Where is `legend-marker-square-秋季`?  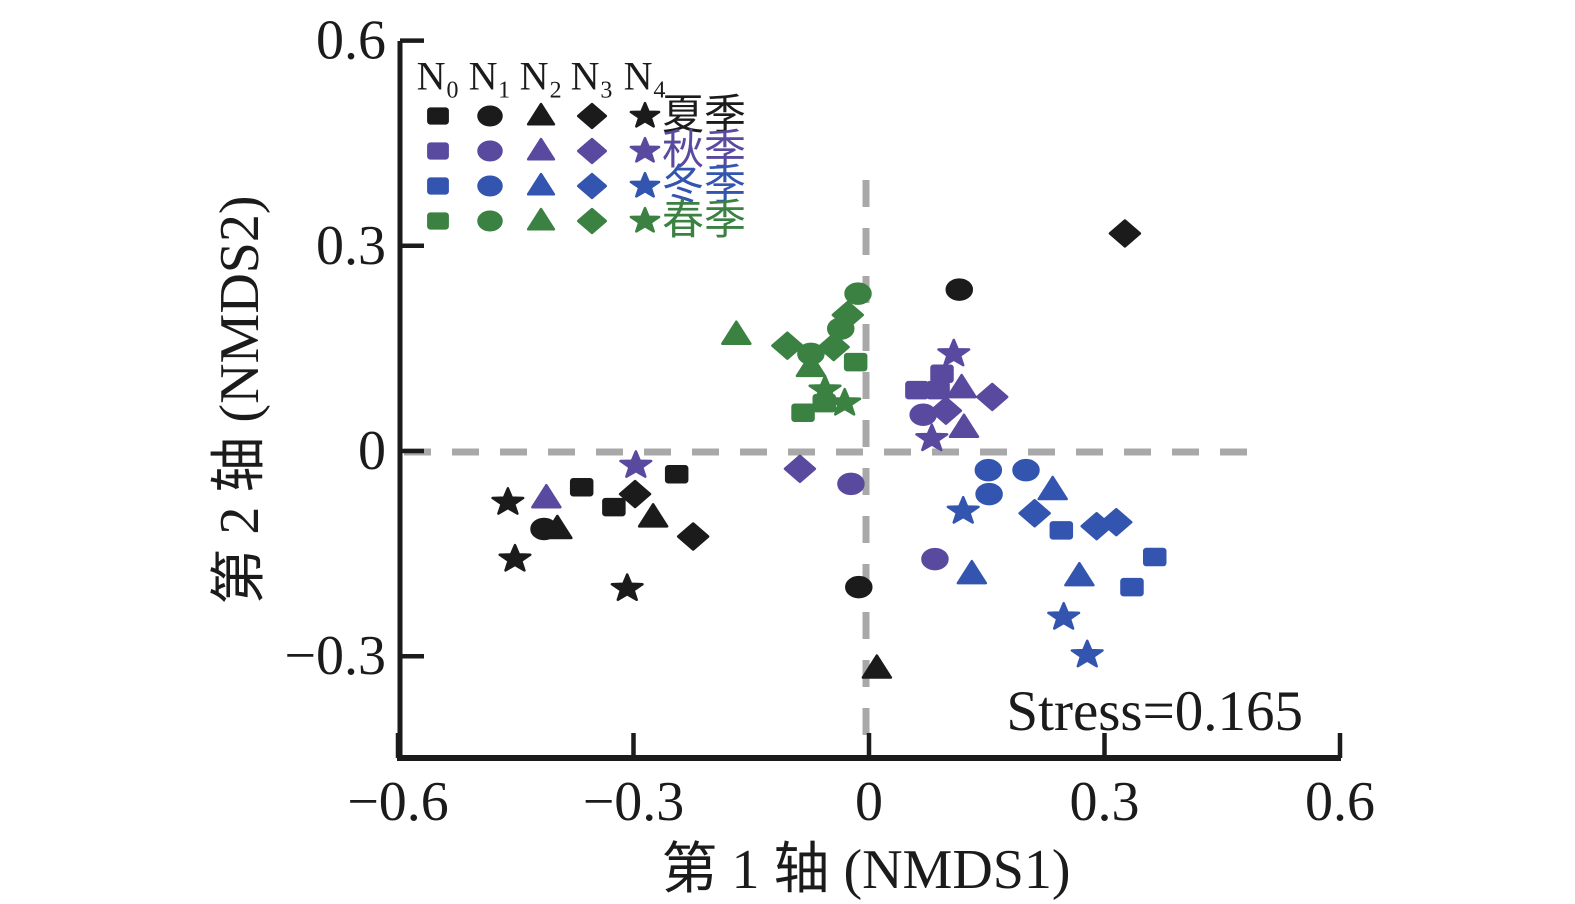
legend-marker-square-秋季 is located at coordinates (438, 151).